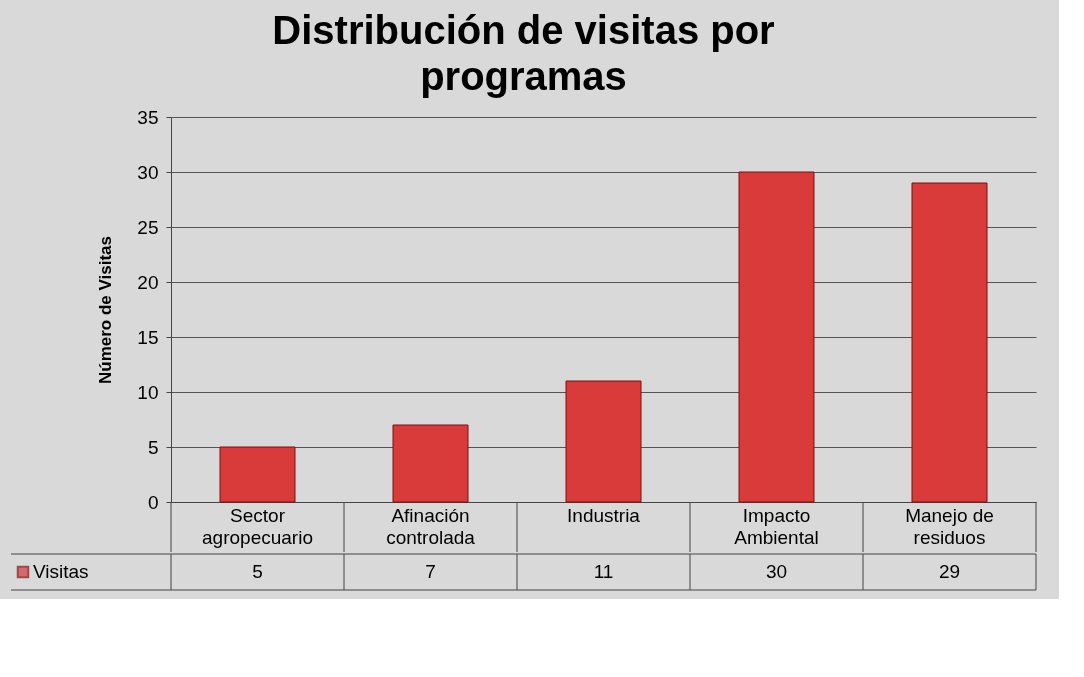 The image size is (1084, 677). Describe the element at coordinates (153, 502) in the screenshot. I see `y-tick-label: 0` at that location.